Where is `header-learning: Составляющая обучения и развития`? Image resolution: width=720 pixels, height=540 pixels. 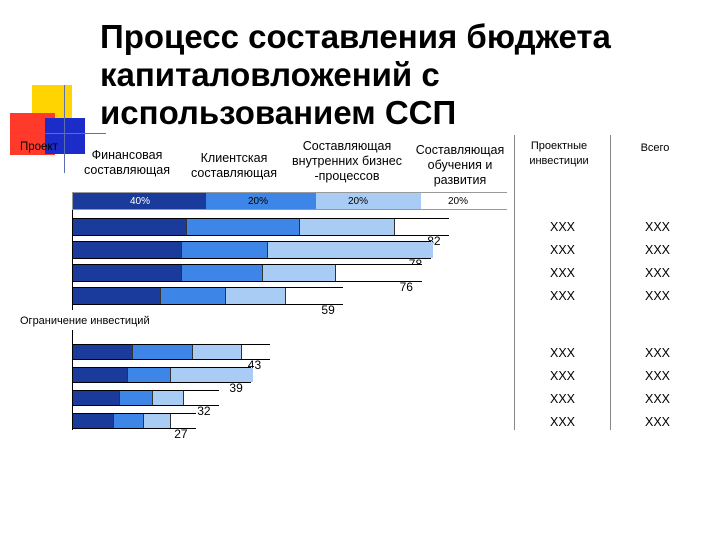 header-learning: Составляющая обучения и развития is located at coordinates (460, 165).